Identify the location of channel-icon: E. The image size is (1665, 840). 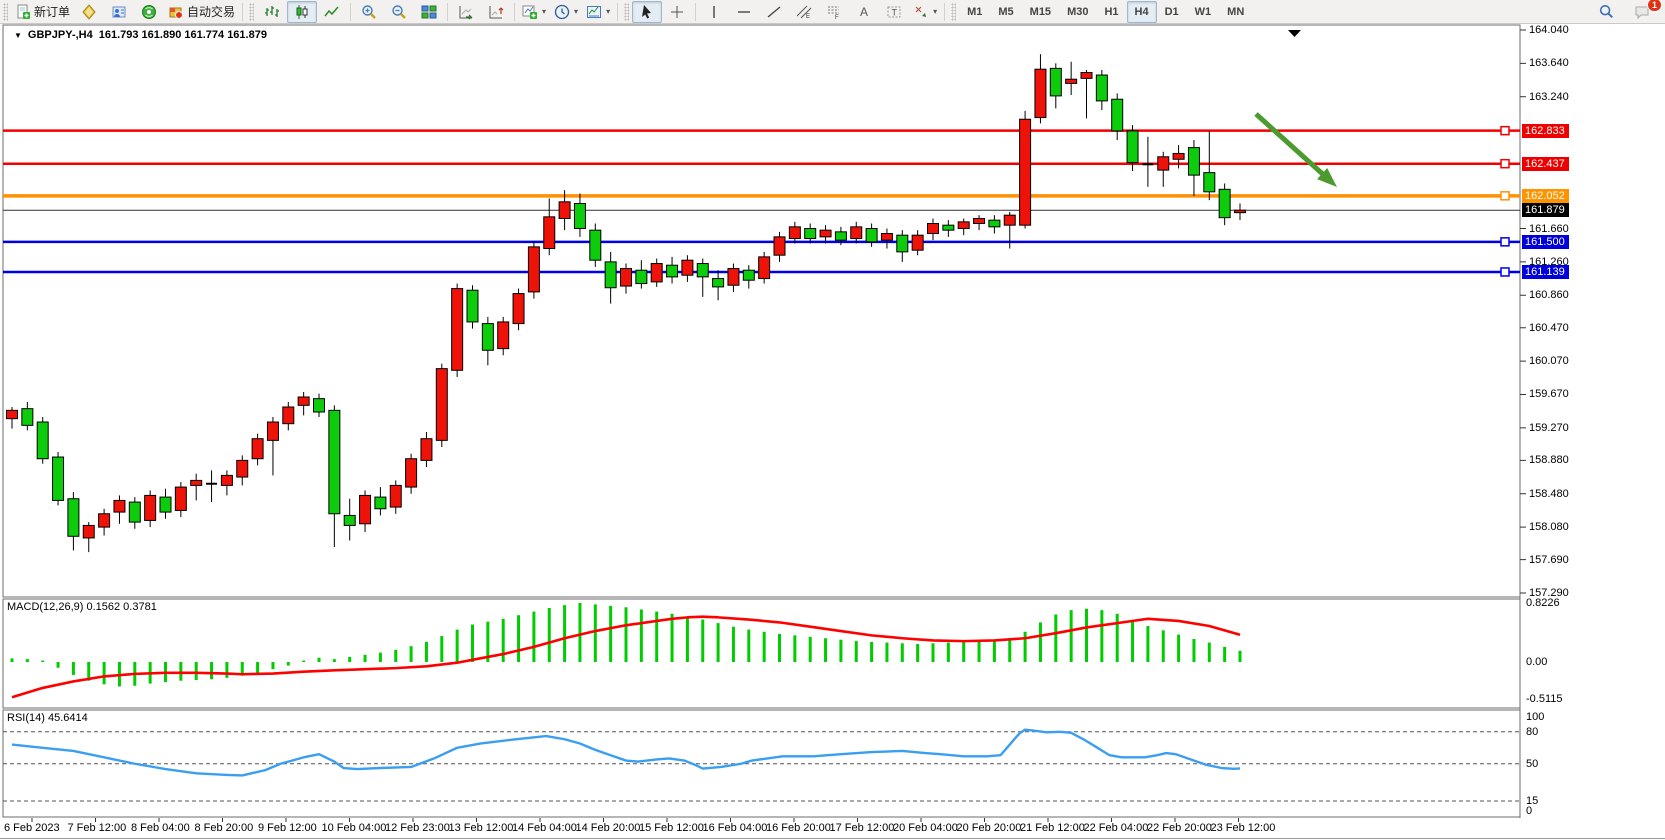
(804, 12).